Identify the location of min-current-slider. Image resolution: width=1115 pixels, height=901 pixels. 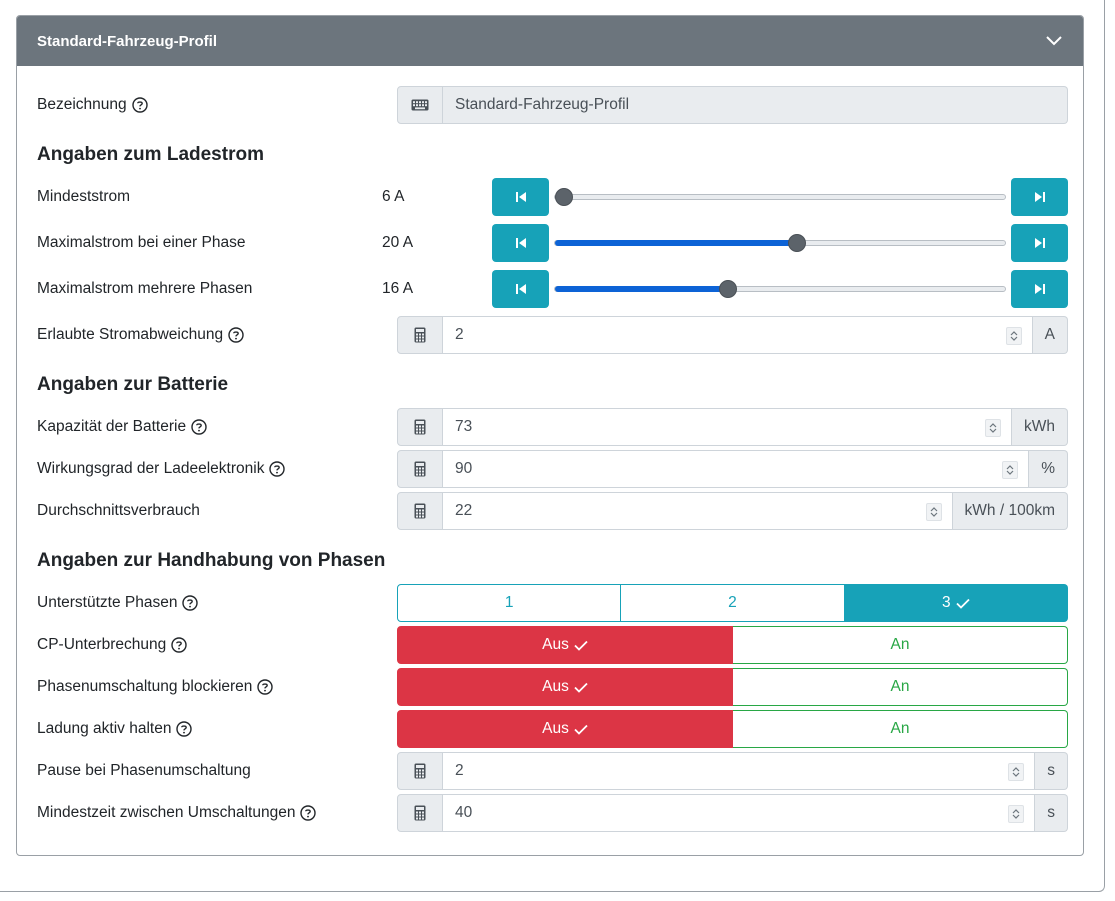
(780, 197).